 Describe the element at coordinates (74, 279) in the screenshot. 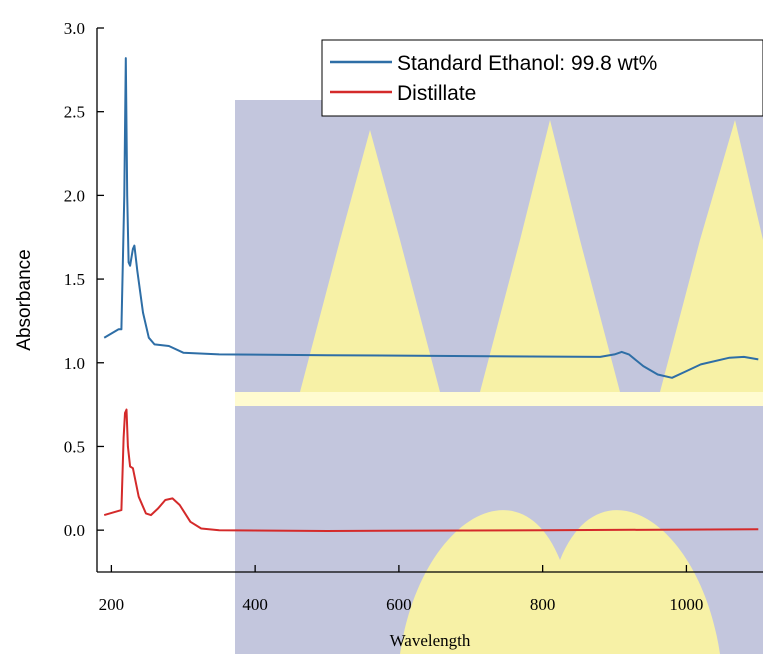

I see `y-tick-label: 1.5` at that location.